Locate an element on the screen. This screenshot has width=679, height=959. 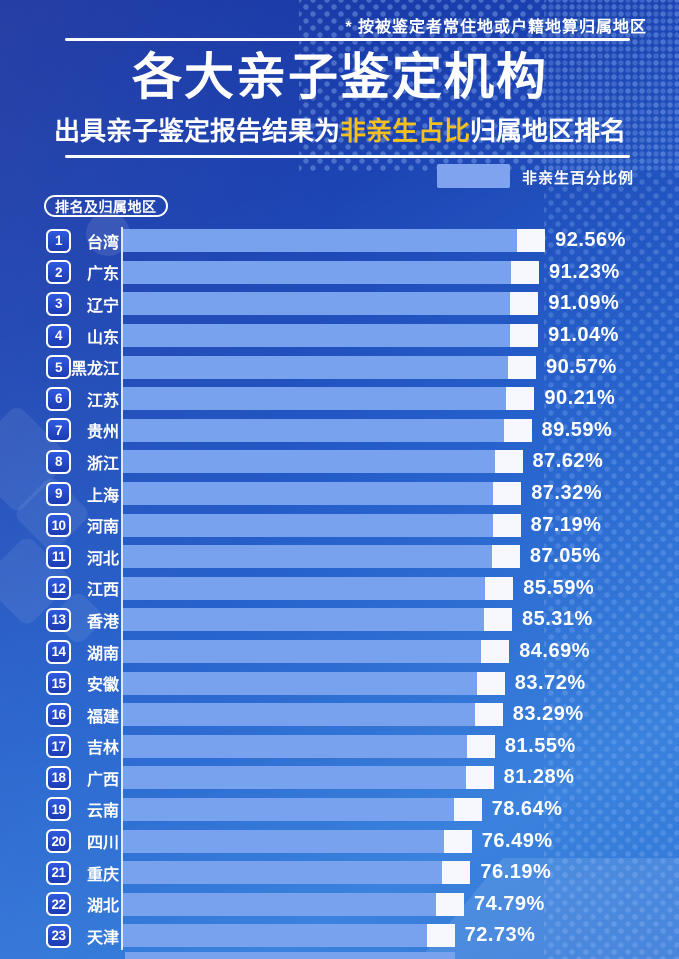
value-label: 84.69% is located at coordinates (555, 651).